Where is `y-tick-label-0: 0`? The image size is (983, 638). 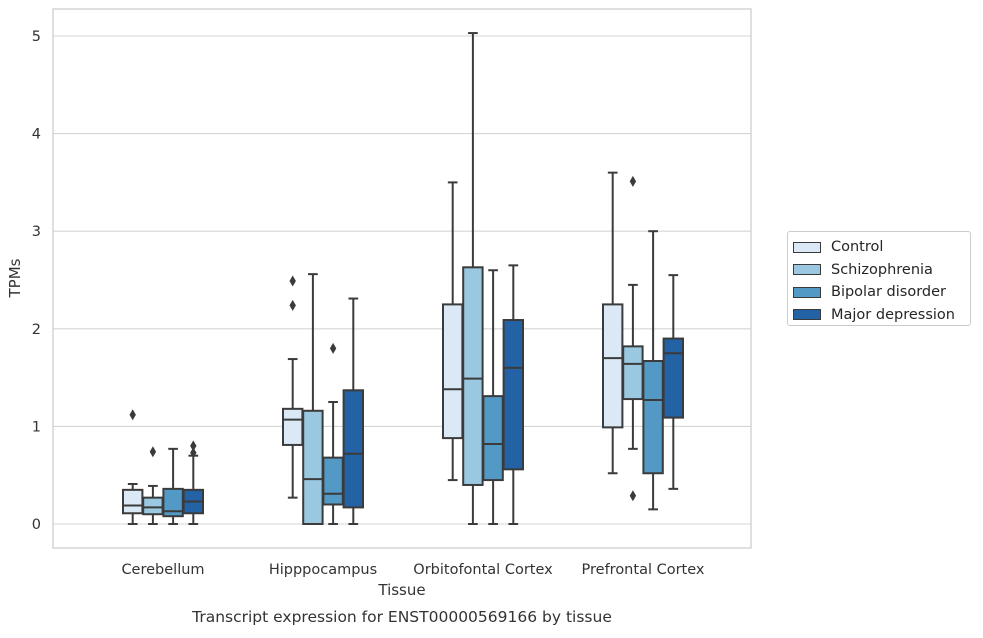
y-tick-label-0: 0 is located at coordinates (36, 525).